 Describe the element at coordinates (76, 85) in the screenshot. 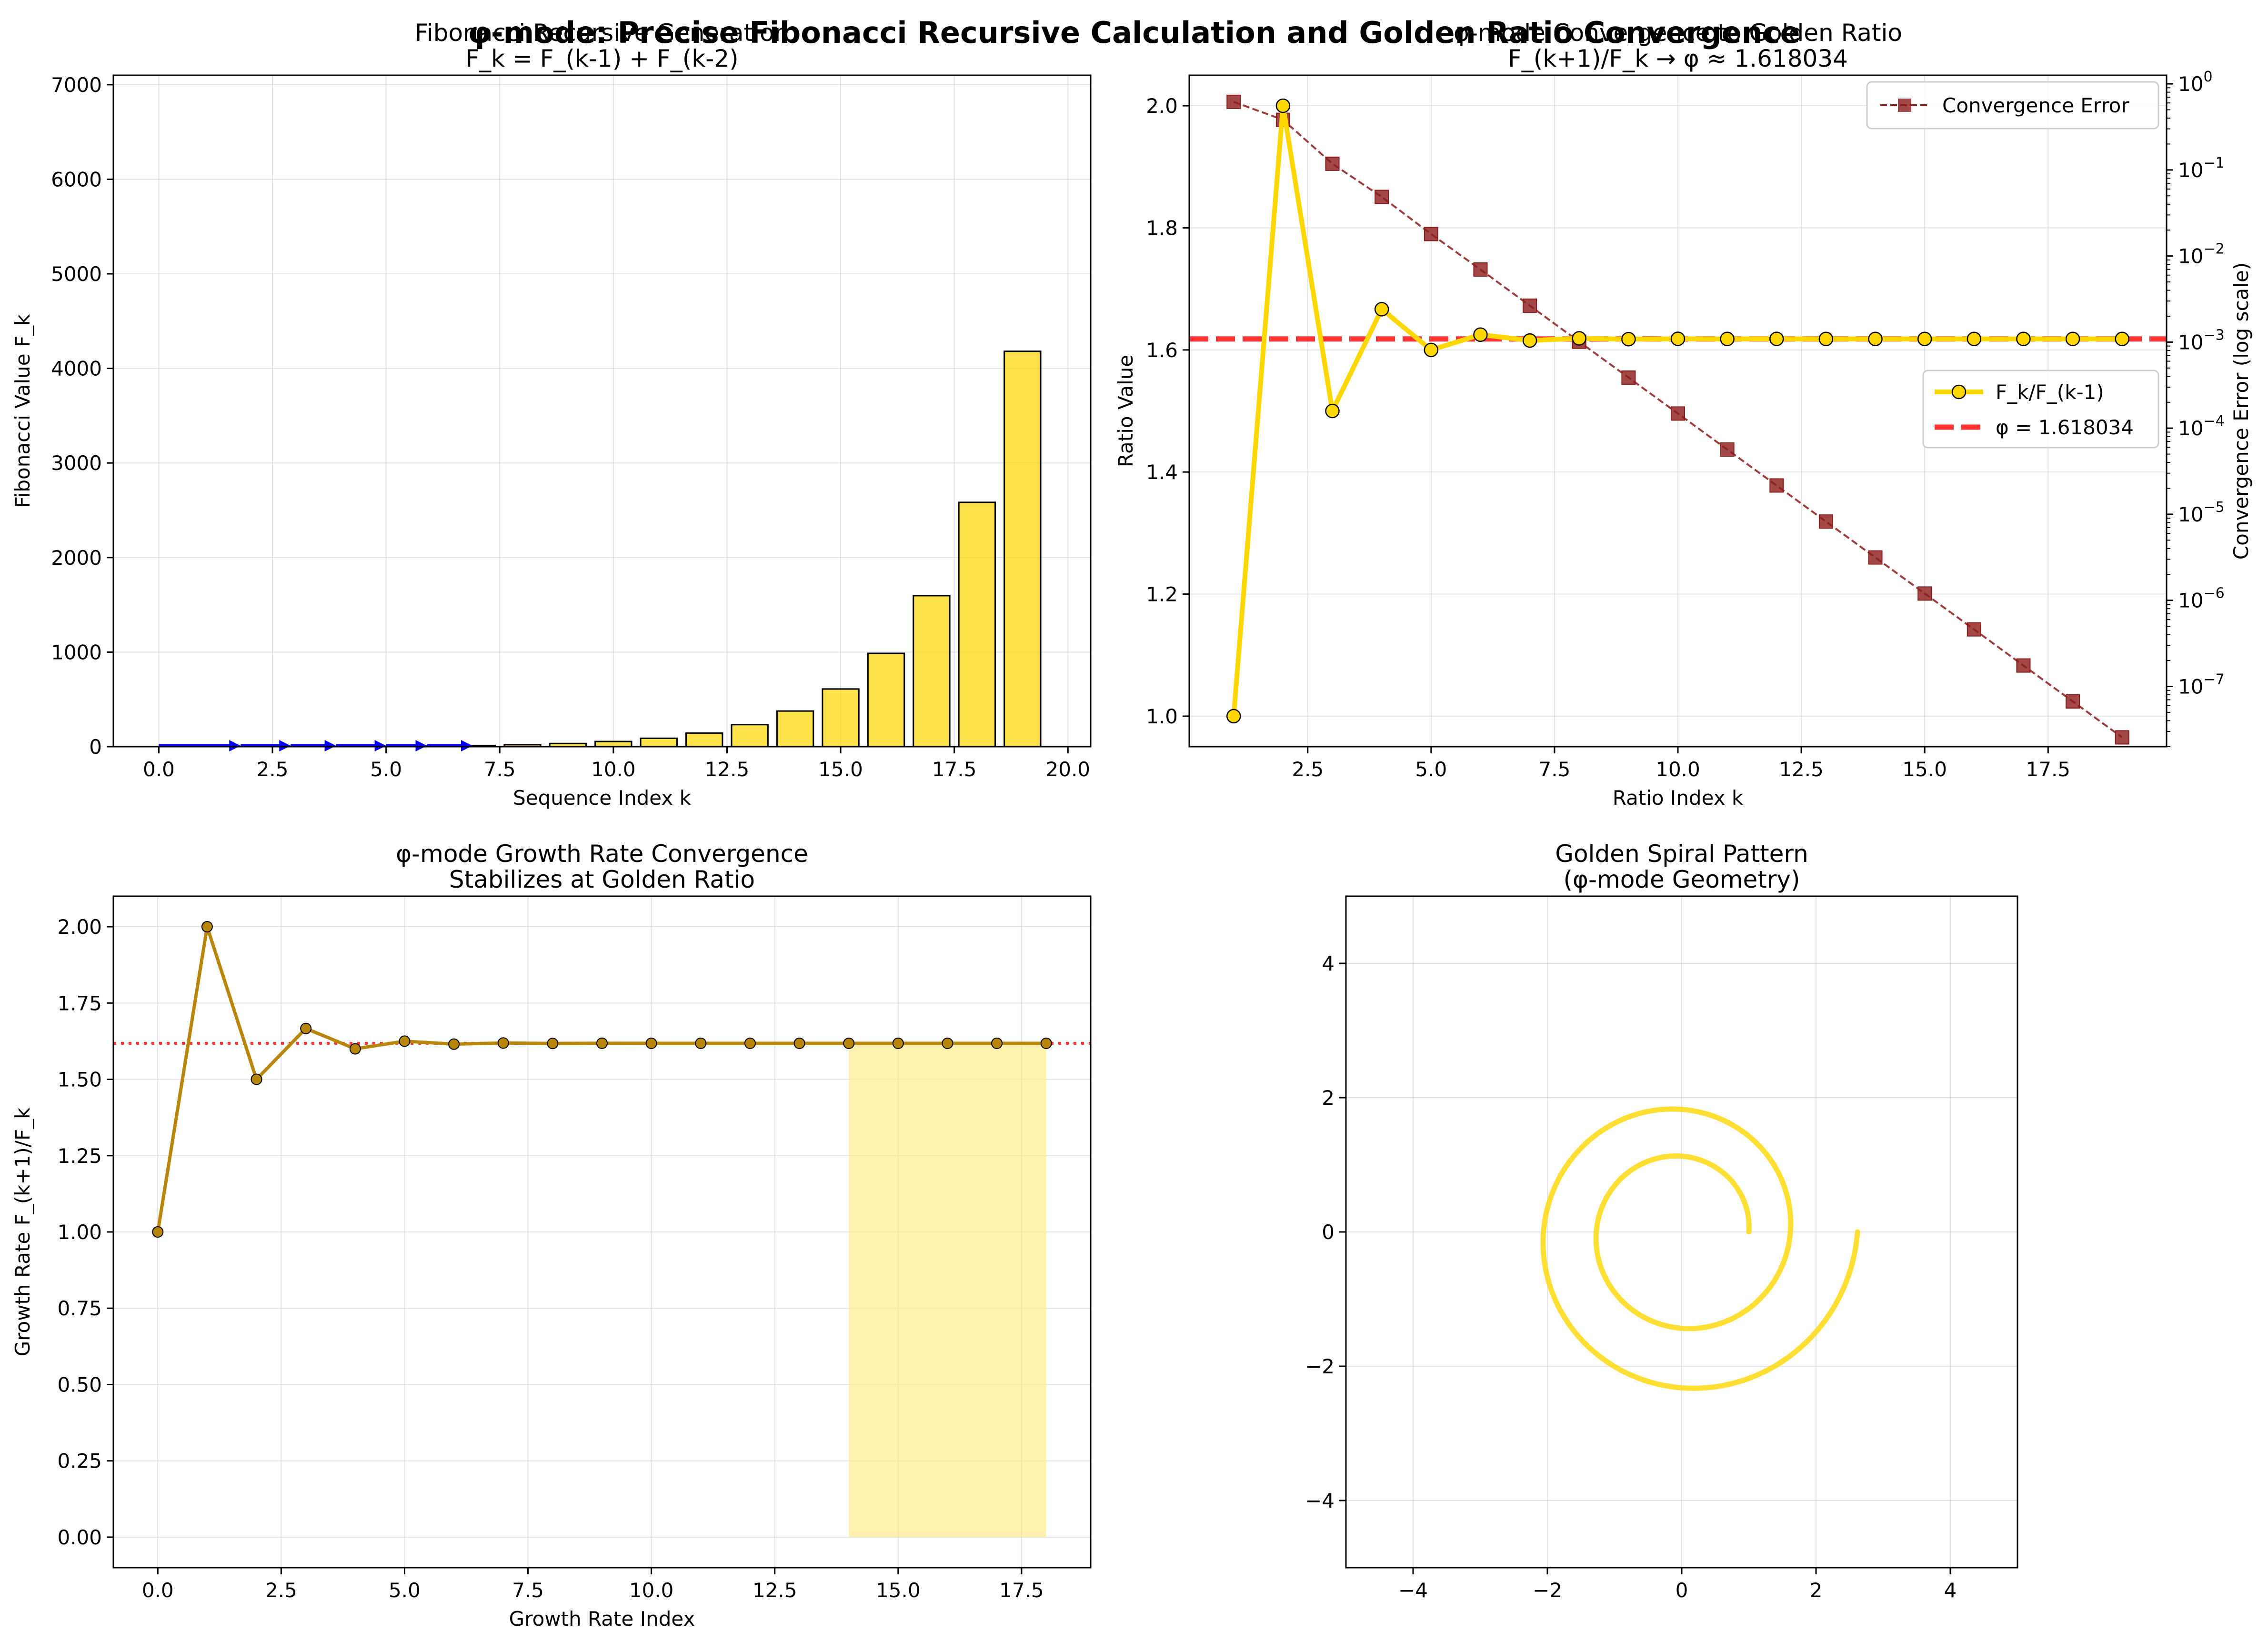

I see `y-tick-label: 7000` at that location.